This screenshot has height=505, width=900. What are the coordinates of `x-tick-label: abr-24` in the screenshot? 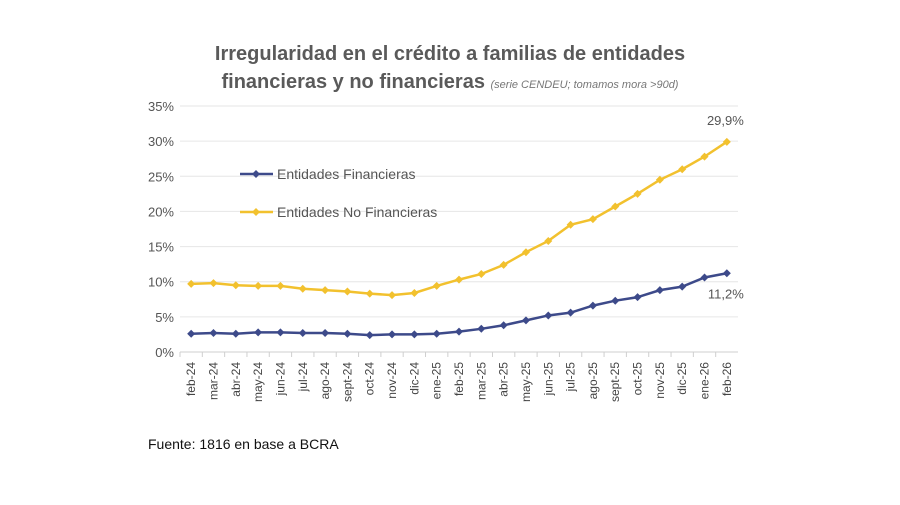 It's located at (236, 379).